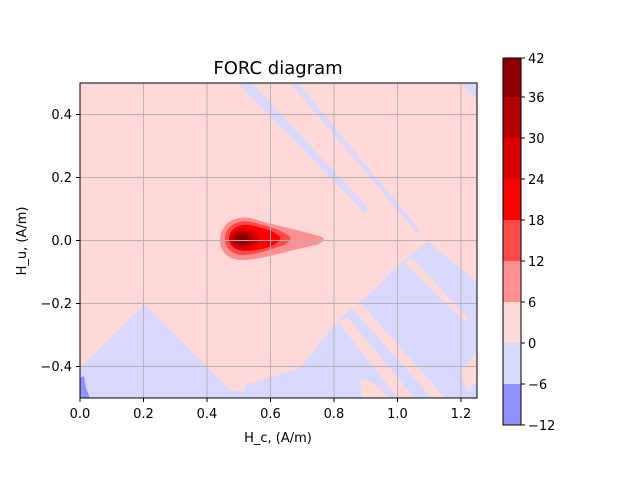 The width and height of the screenshot is (640, 478). Describe the element at coordinates (207, 414) in the screenshot. I see `x-tick-label: 0.4` at that location.